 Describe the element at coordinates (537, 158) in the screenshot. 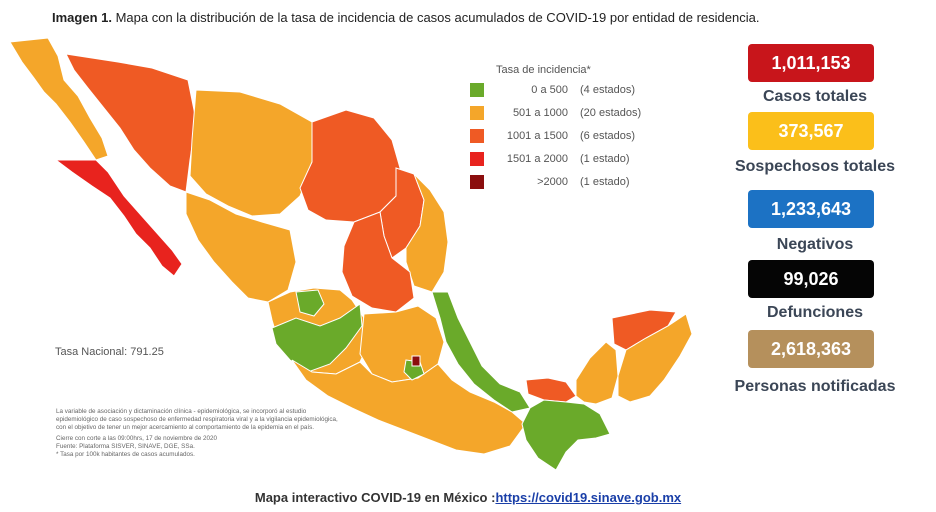

I see `legend-range: 1501 a 2000` at that location.